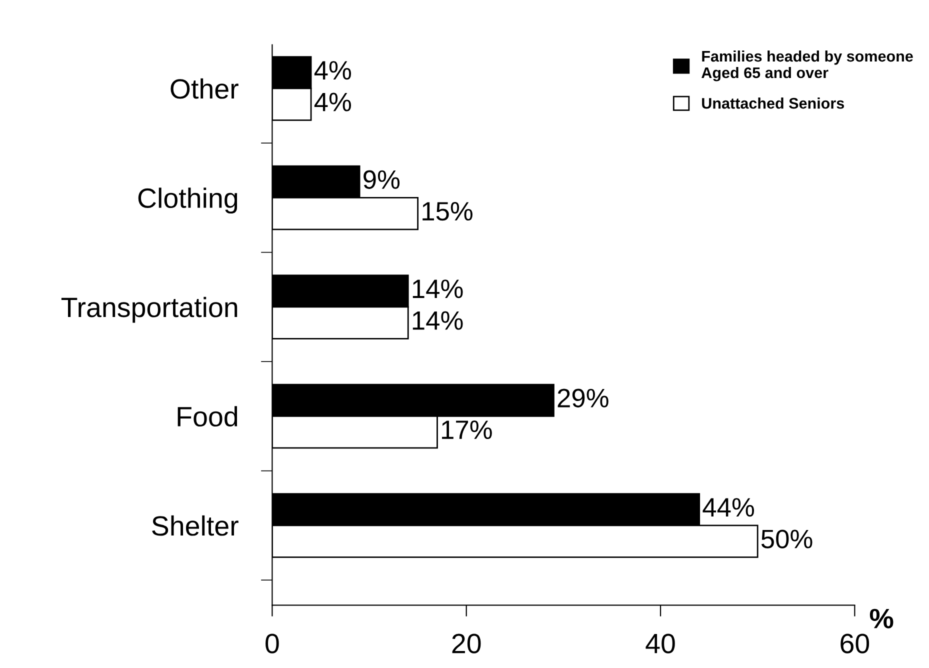 This screenshot has height=668, width=929. What do you see at coordinates (882, 618) in the screenshot?
I see `x-axis-title: %` at bounding box center [882, 618].